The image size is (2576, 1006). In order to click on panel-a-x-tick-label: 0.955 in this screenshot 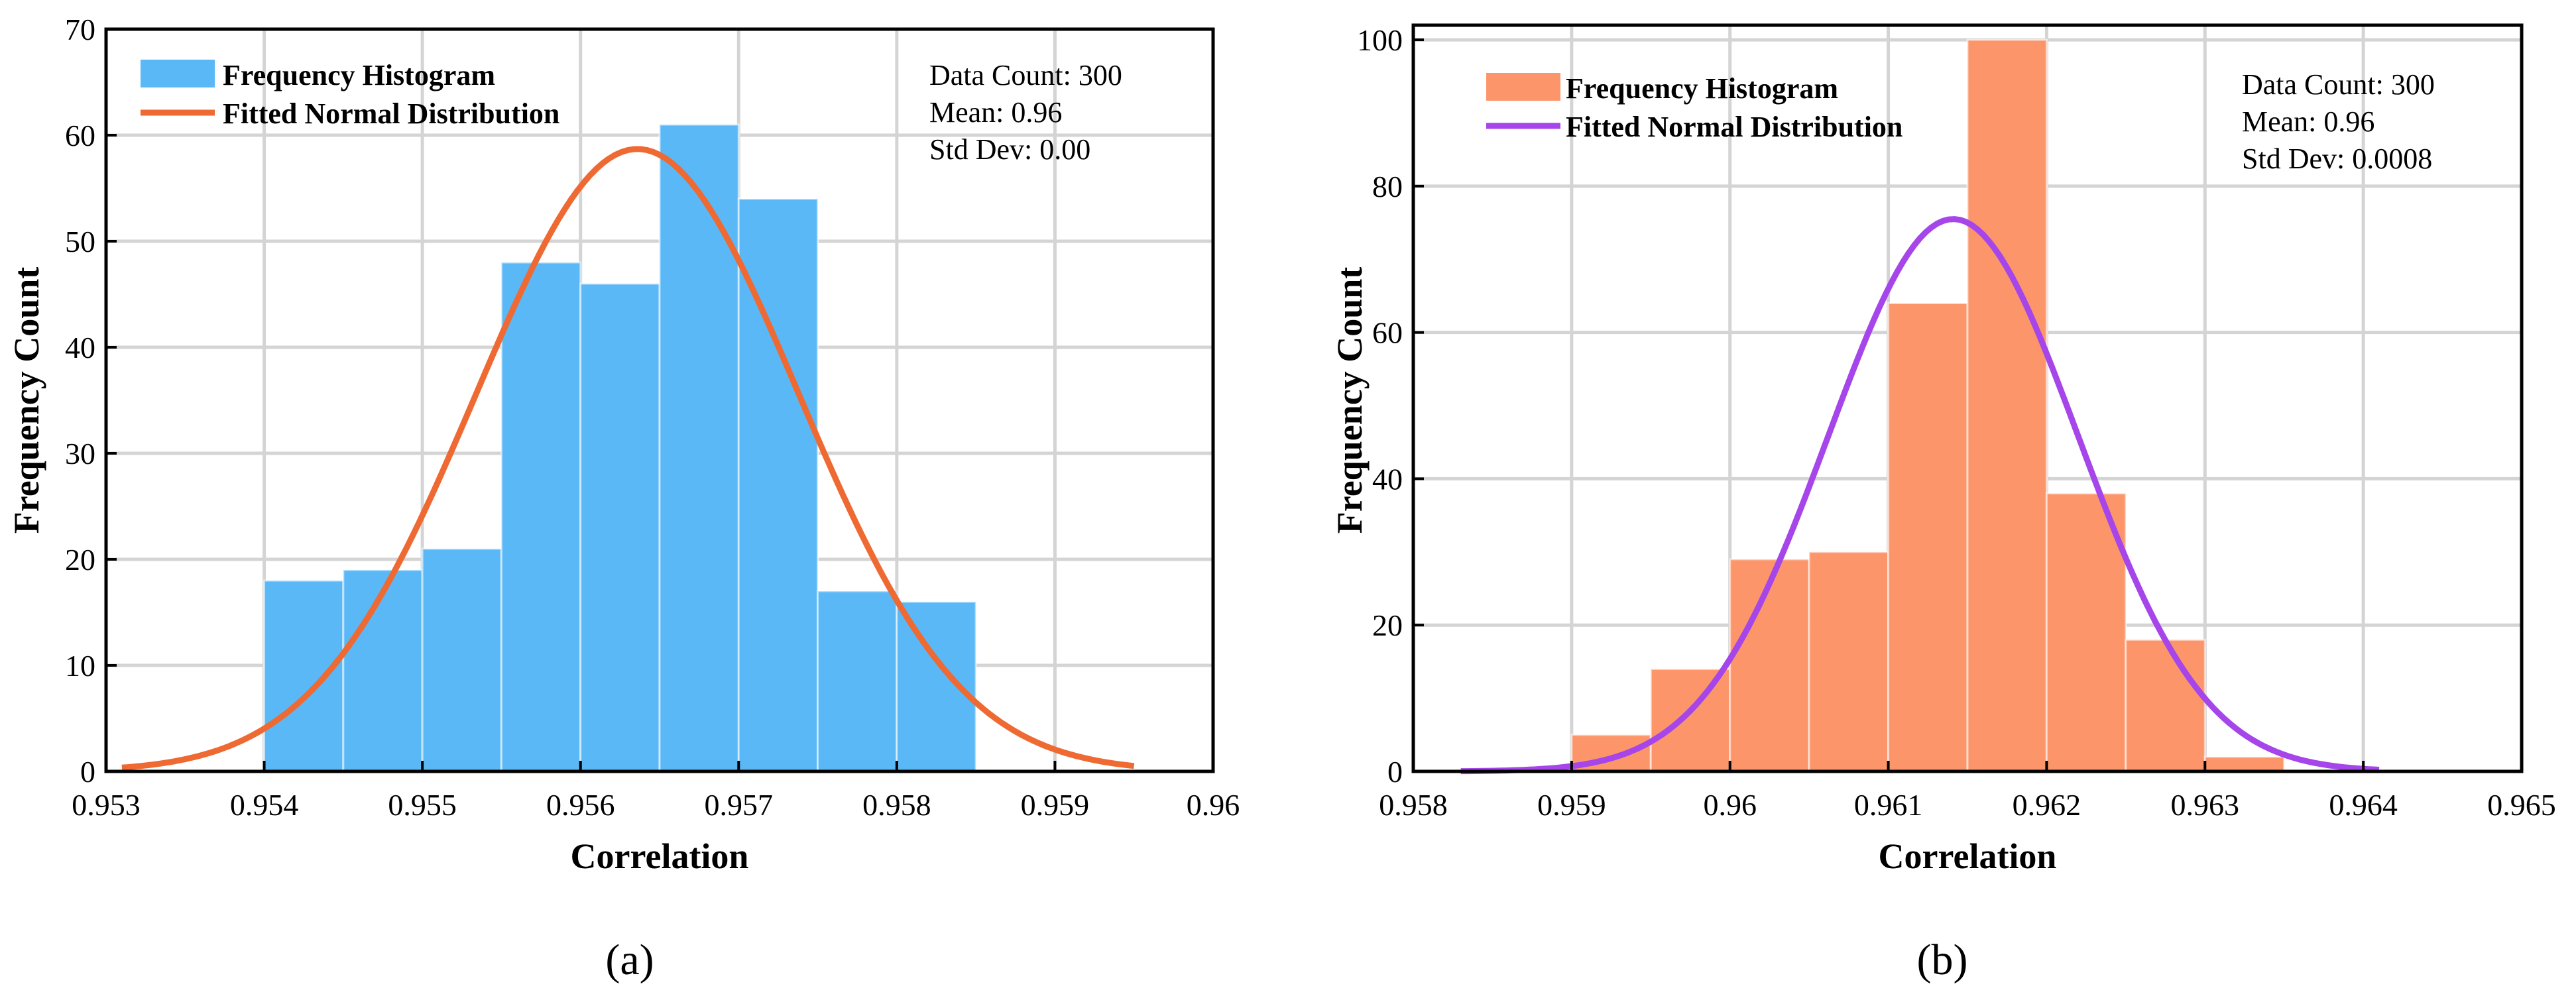, I will do `click(422, 805)`.